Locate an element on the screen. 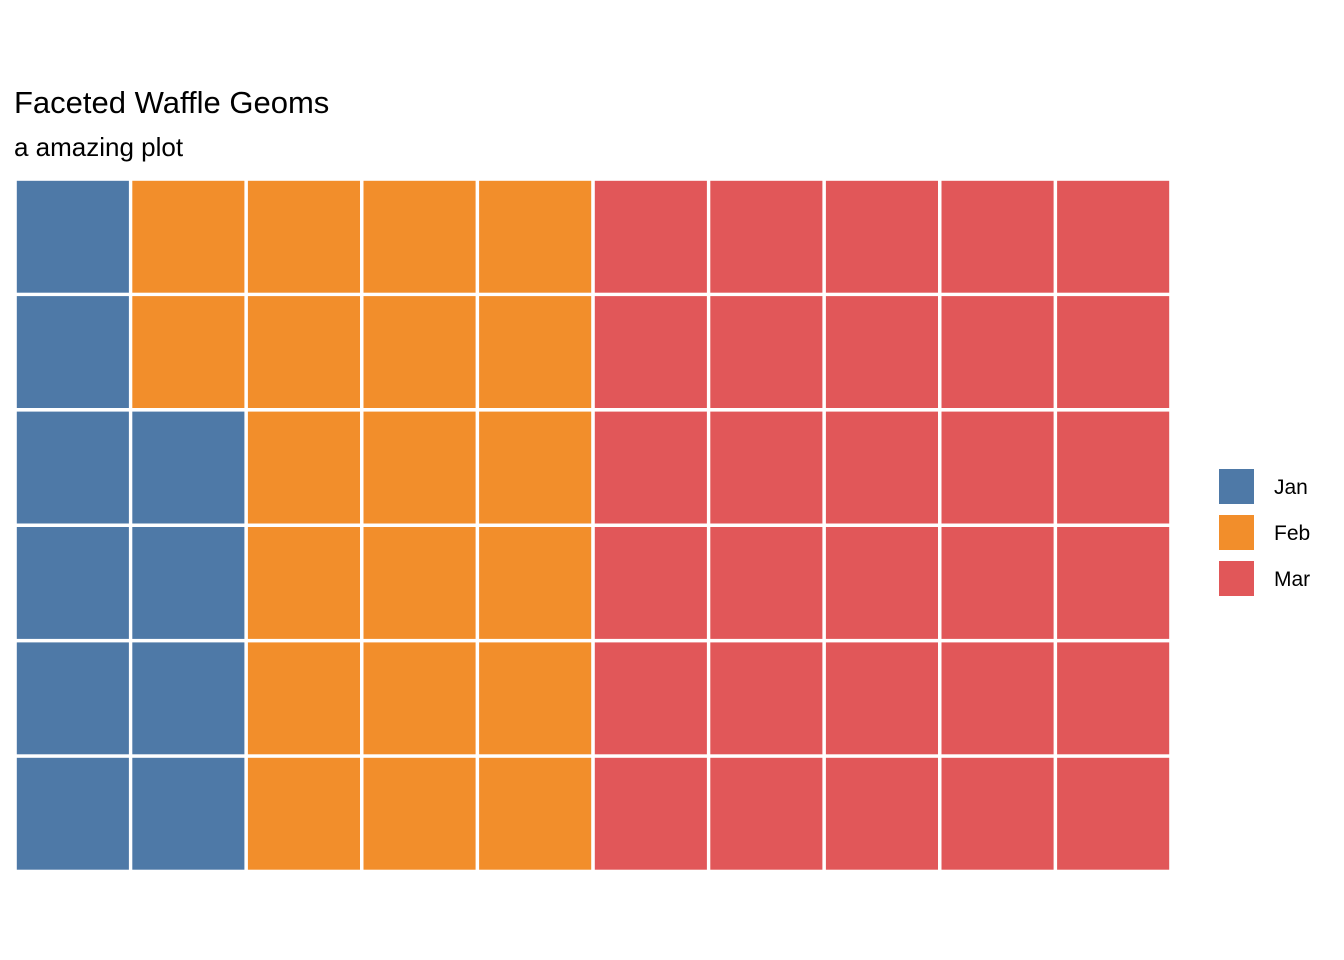 The height and width of the screenshot is (960, 1344). legend-label-feb: Feb is located at coordinates (1292, 533).